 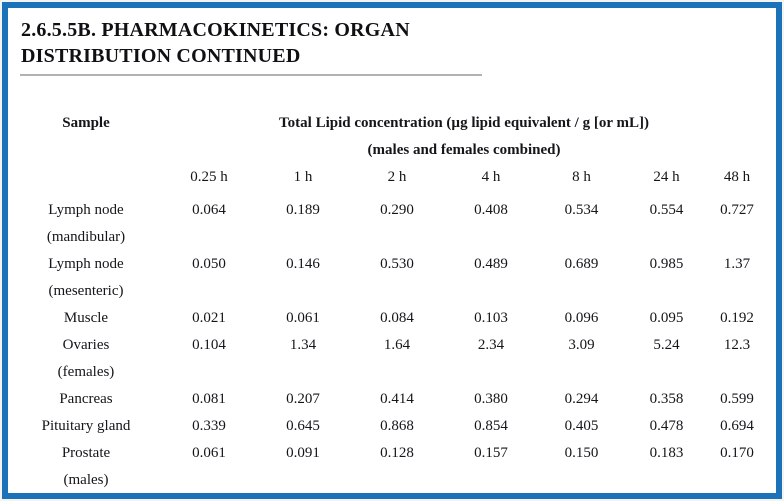 What do you see at coordinates (86, 359) in the screenshot?
I see `row-label: Ovaries (females)` at bounding box center [86, 359].